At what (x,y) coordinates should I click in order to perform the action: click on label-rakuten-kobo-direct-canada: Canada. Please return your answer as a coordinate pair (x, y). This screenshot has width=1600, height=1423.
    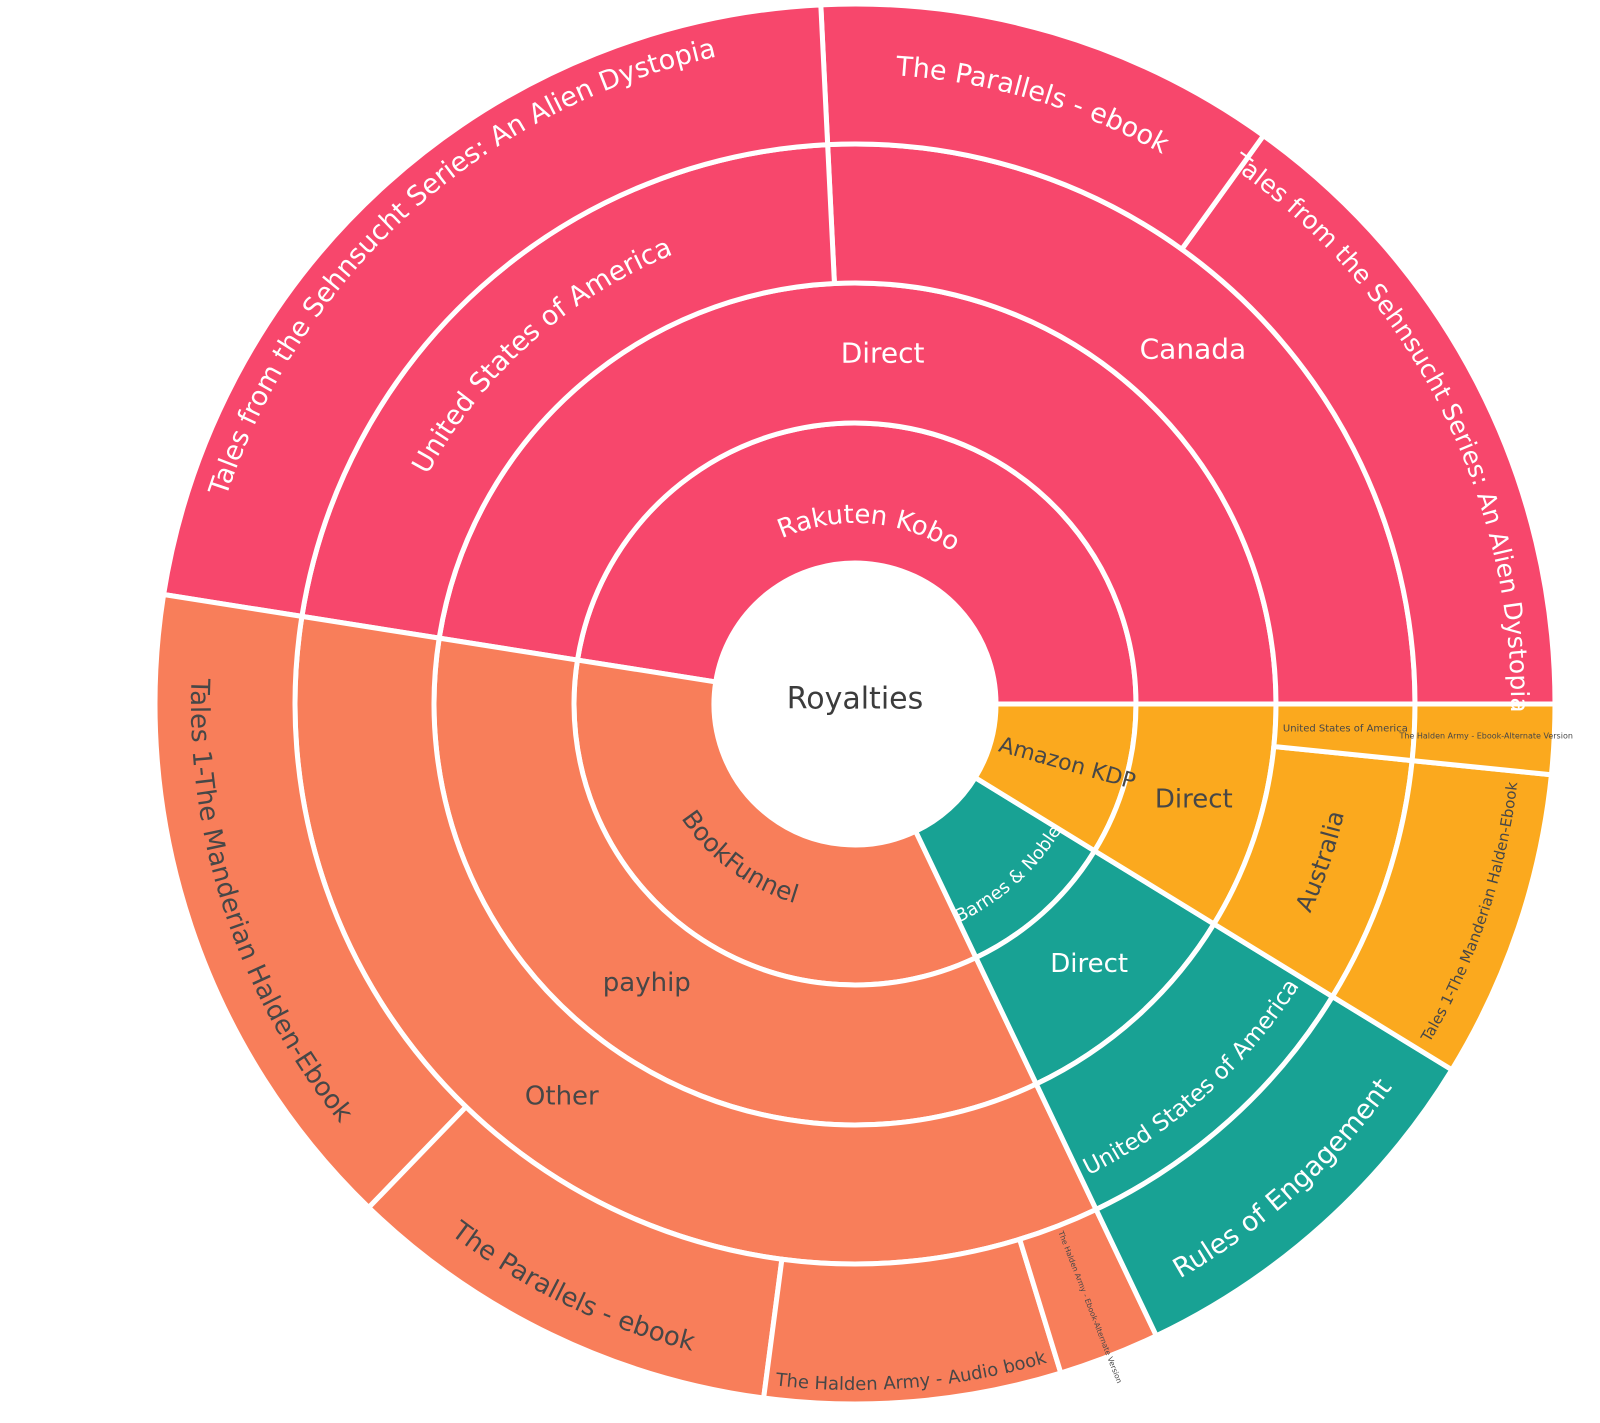
    Looking at the image, I should click on (1193, 349).